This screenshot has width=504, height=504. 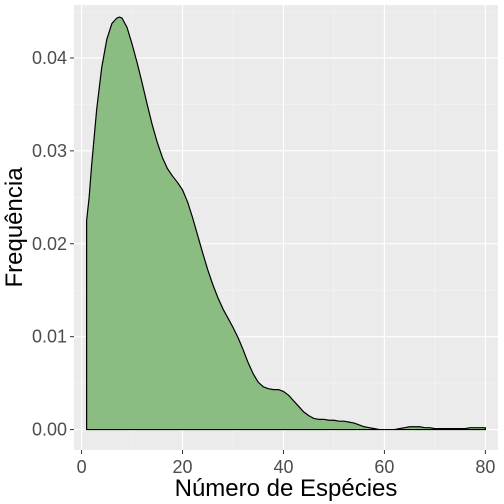 I want to click on x-axis: 0 20 40 60 80, so click(x=286, y=463).